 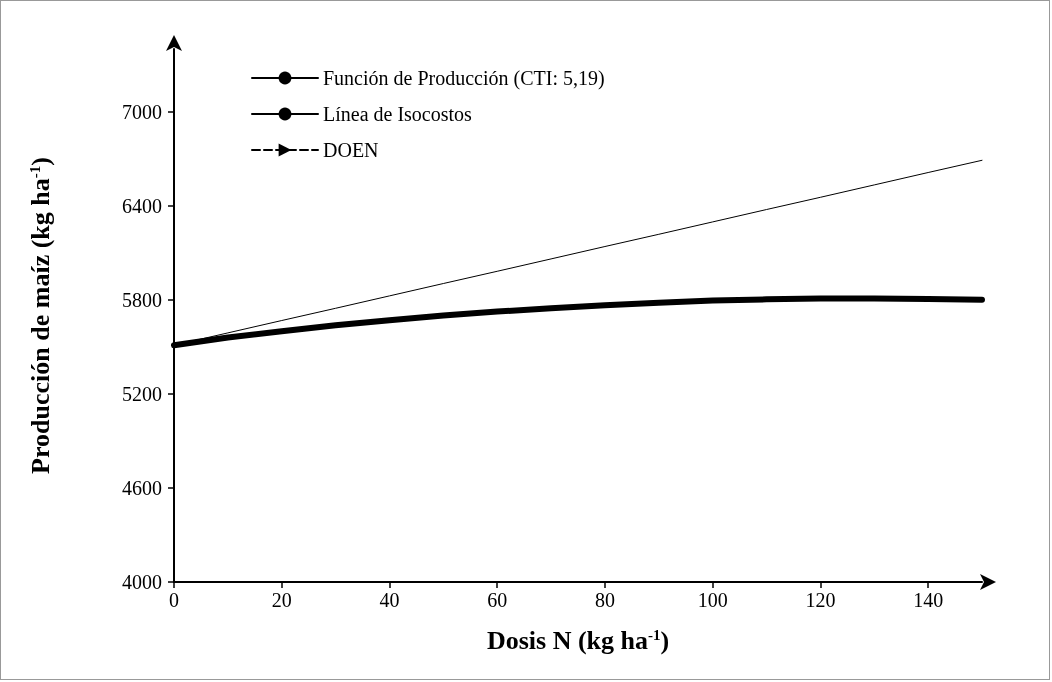 What do you see at coordinates (497, 600) in the screenshot?
I see `x-tick-label: 60` at bounding box center [497, 600].